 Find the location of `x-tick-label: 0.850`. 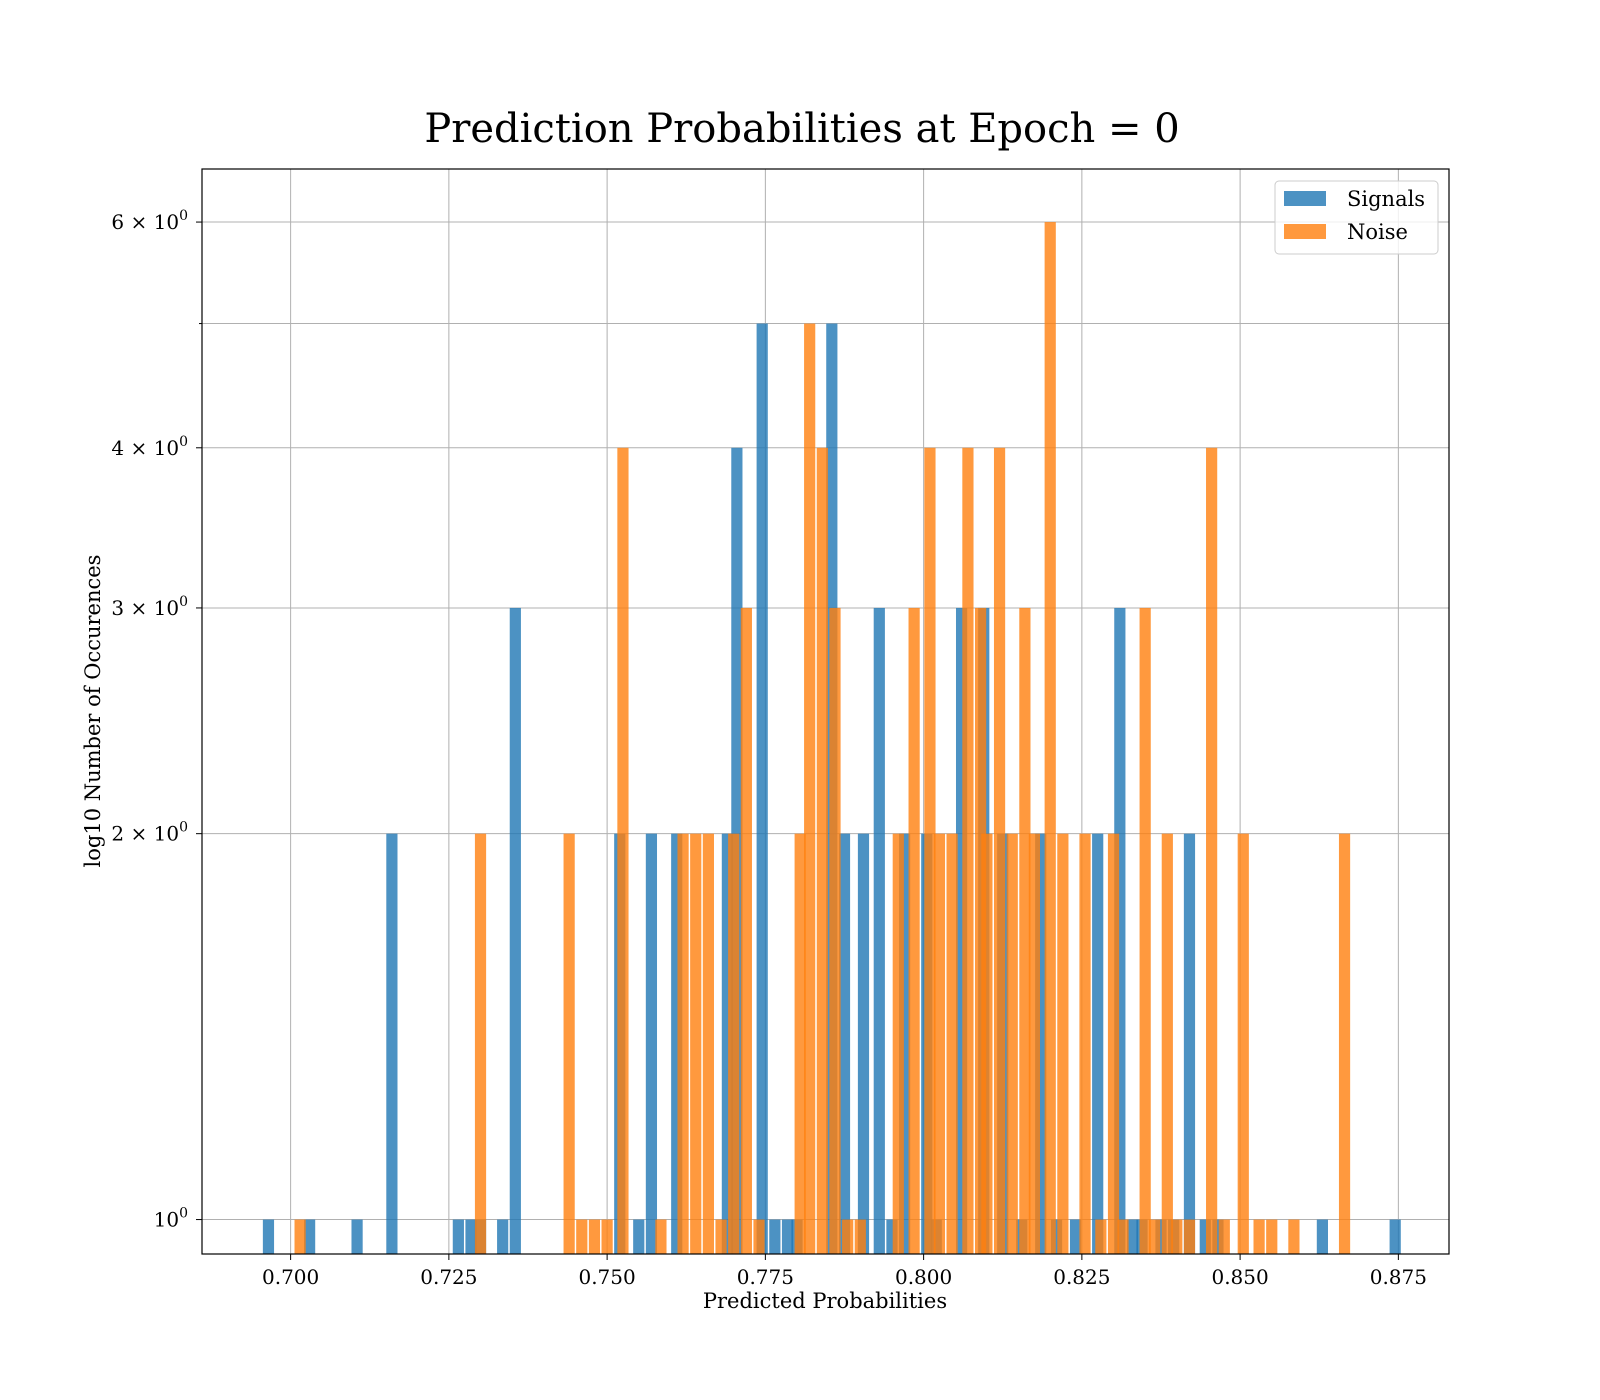

x-tick-label: 0.850 is located at coordinates (1239, 1277).